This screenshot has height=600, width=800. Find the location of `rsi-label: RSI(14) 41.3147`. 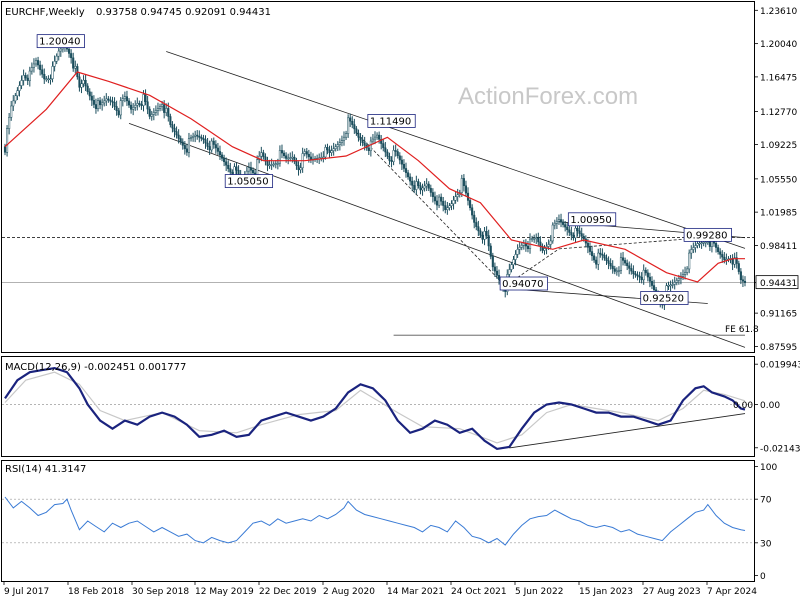

rsi-label: RSI(14) 41.3147 is located at coordinates (45, 469).